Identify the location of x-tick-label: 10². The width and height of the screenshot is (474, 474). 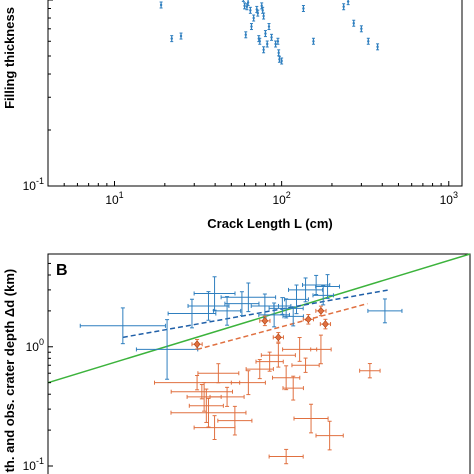
(281, 198).